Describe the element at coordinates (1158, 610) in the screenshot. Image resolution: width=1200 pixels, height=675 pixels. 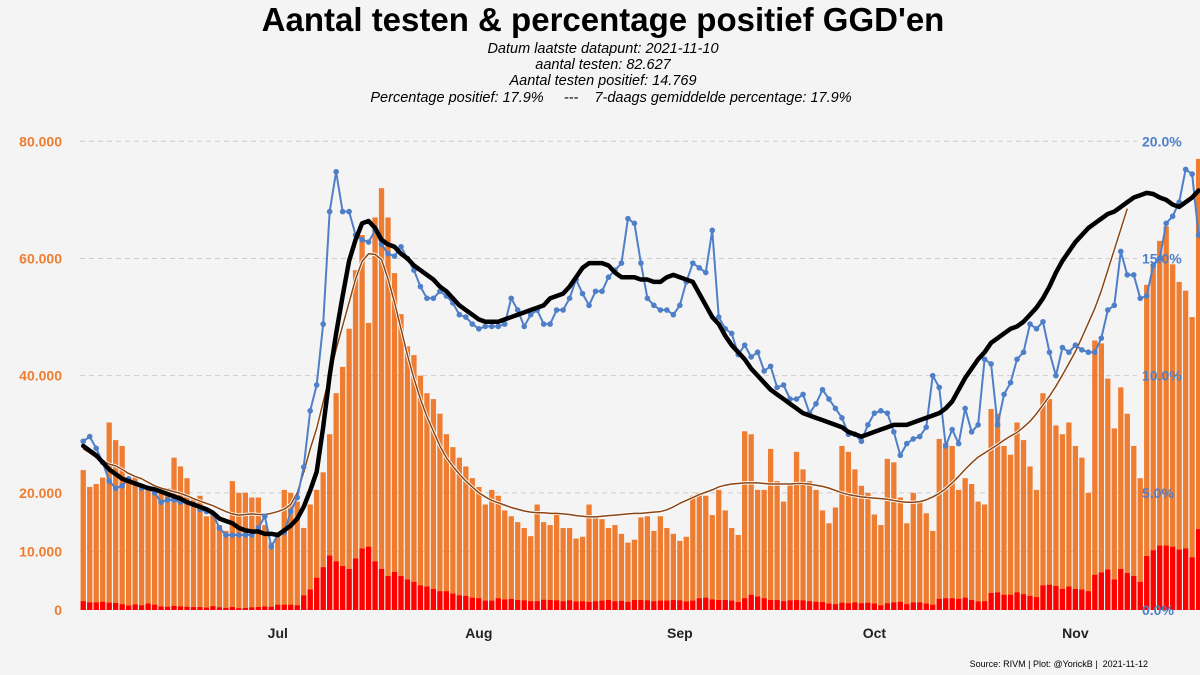
I see `y-right-tick-label: 0.0%` at that location.